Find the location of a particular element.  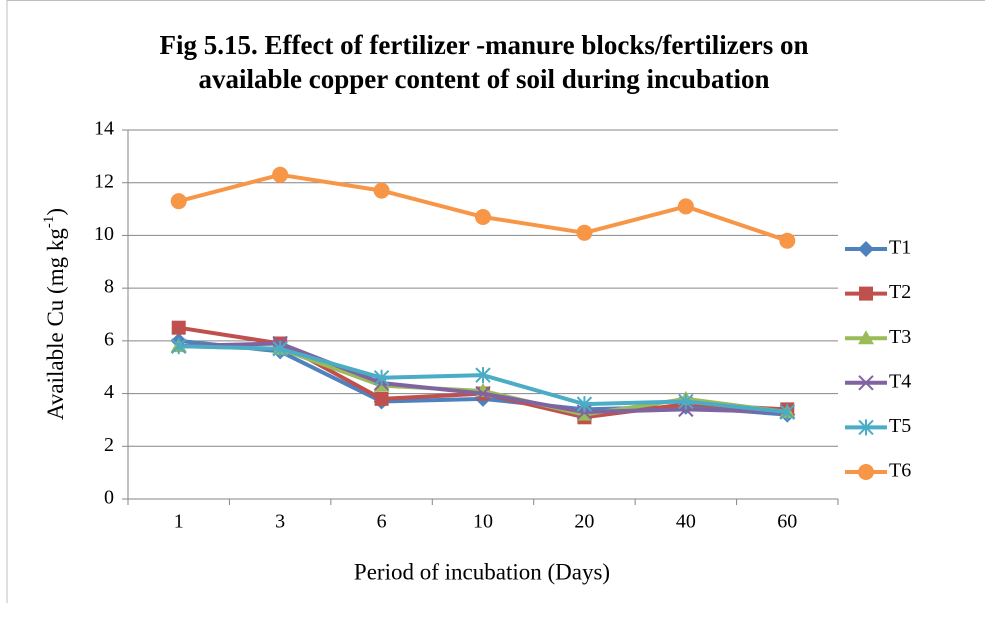

x-tick-label: 6 is located at coordinates (382, 522).